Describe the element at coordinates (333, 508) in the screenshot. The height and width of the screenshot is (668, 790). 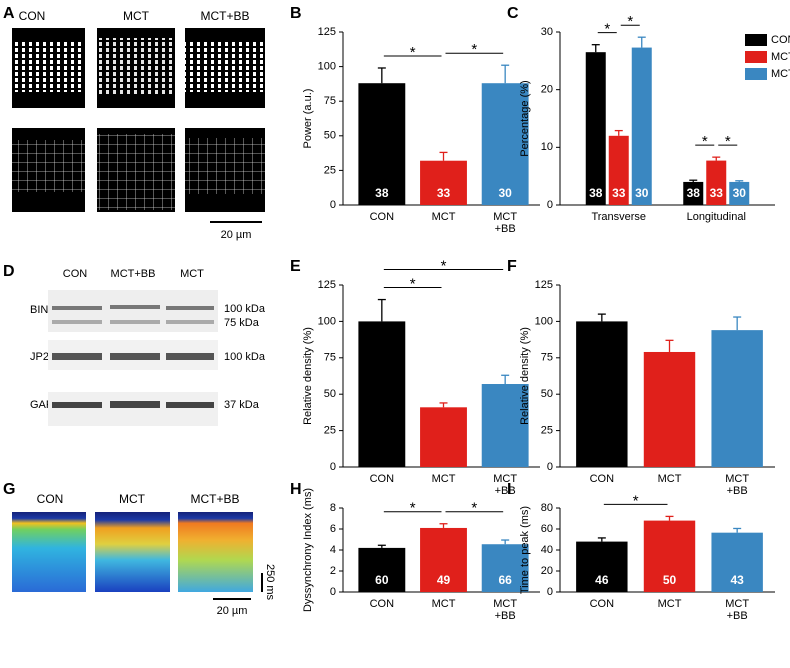
I see `y-tick-label: 8` at that location.